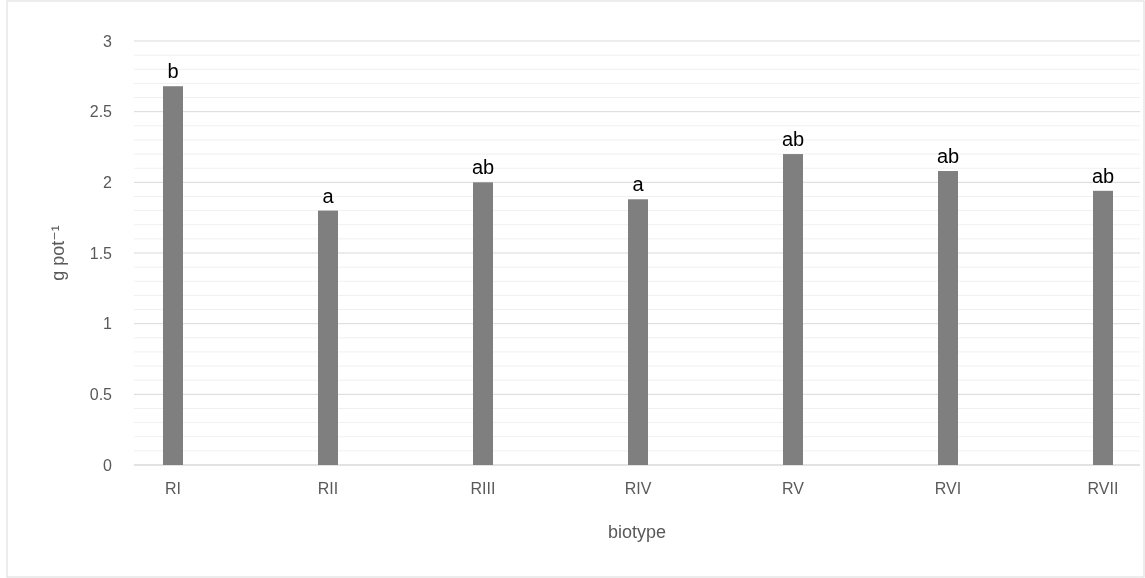  Describe the element at coordinates (101, 253) in the screenshot. I see `y-tick-label: 1.5` at that location.